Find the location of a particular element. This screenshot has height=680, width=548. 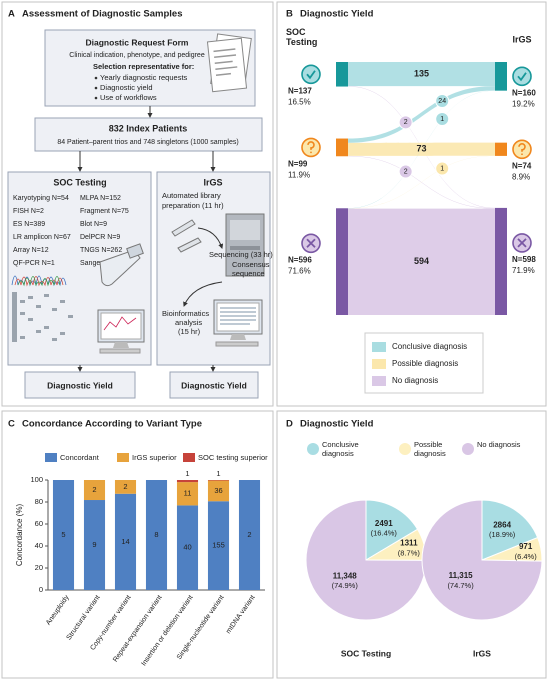

selection-item: Yearly diagnostic requests is located at coordinates (144, 77).